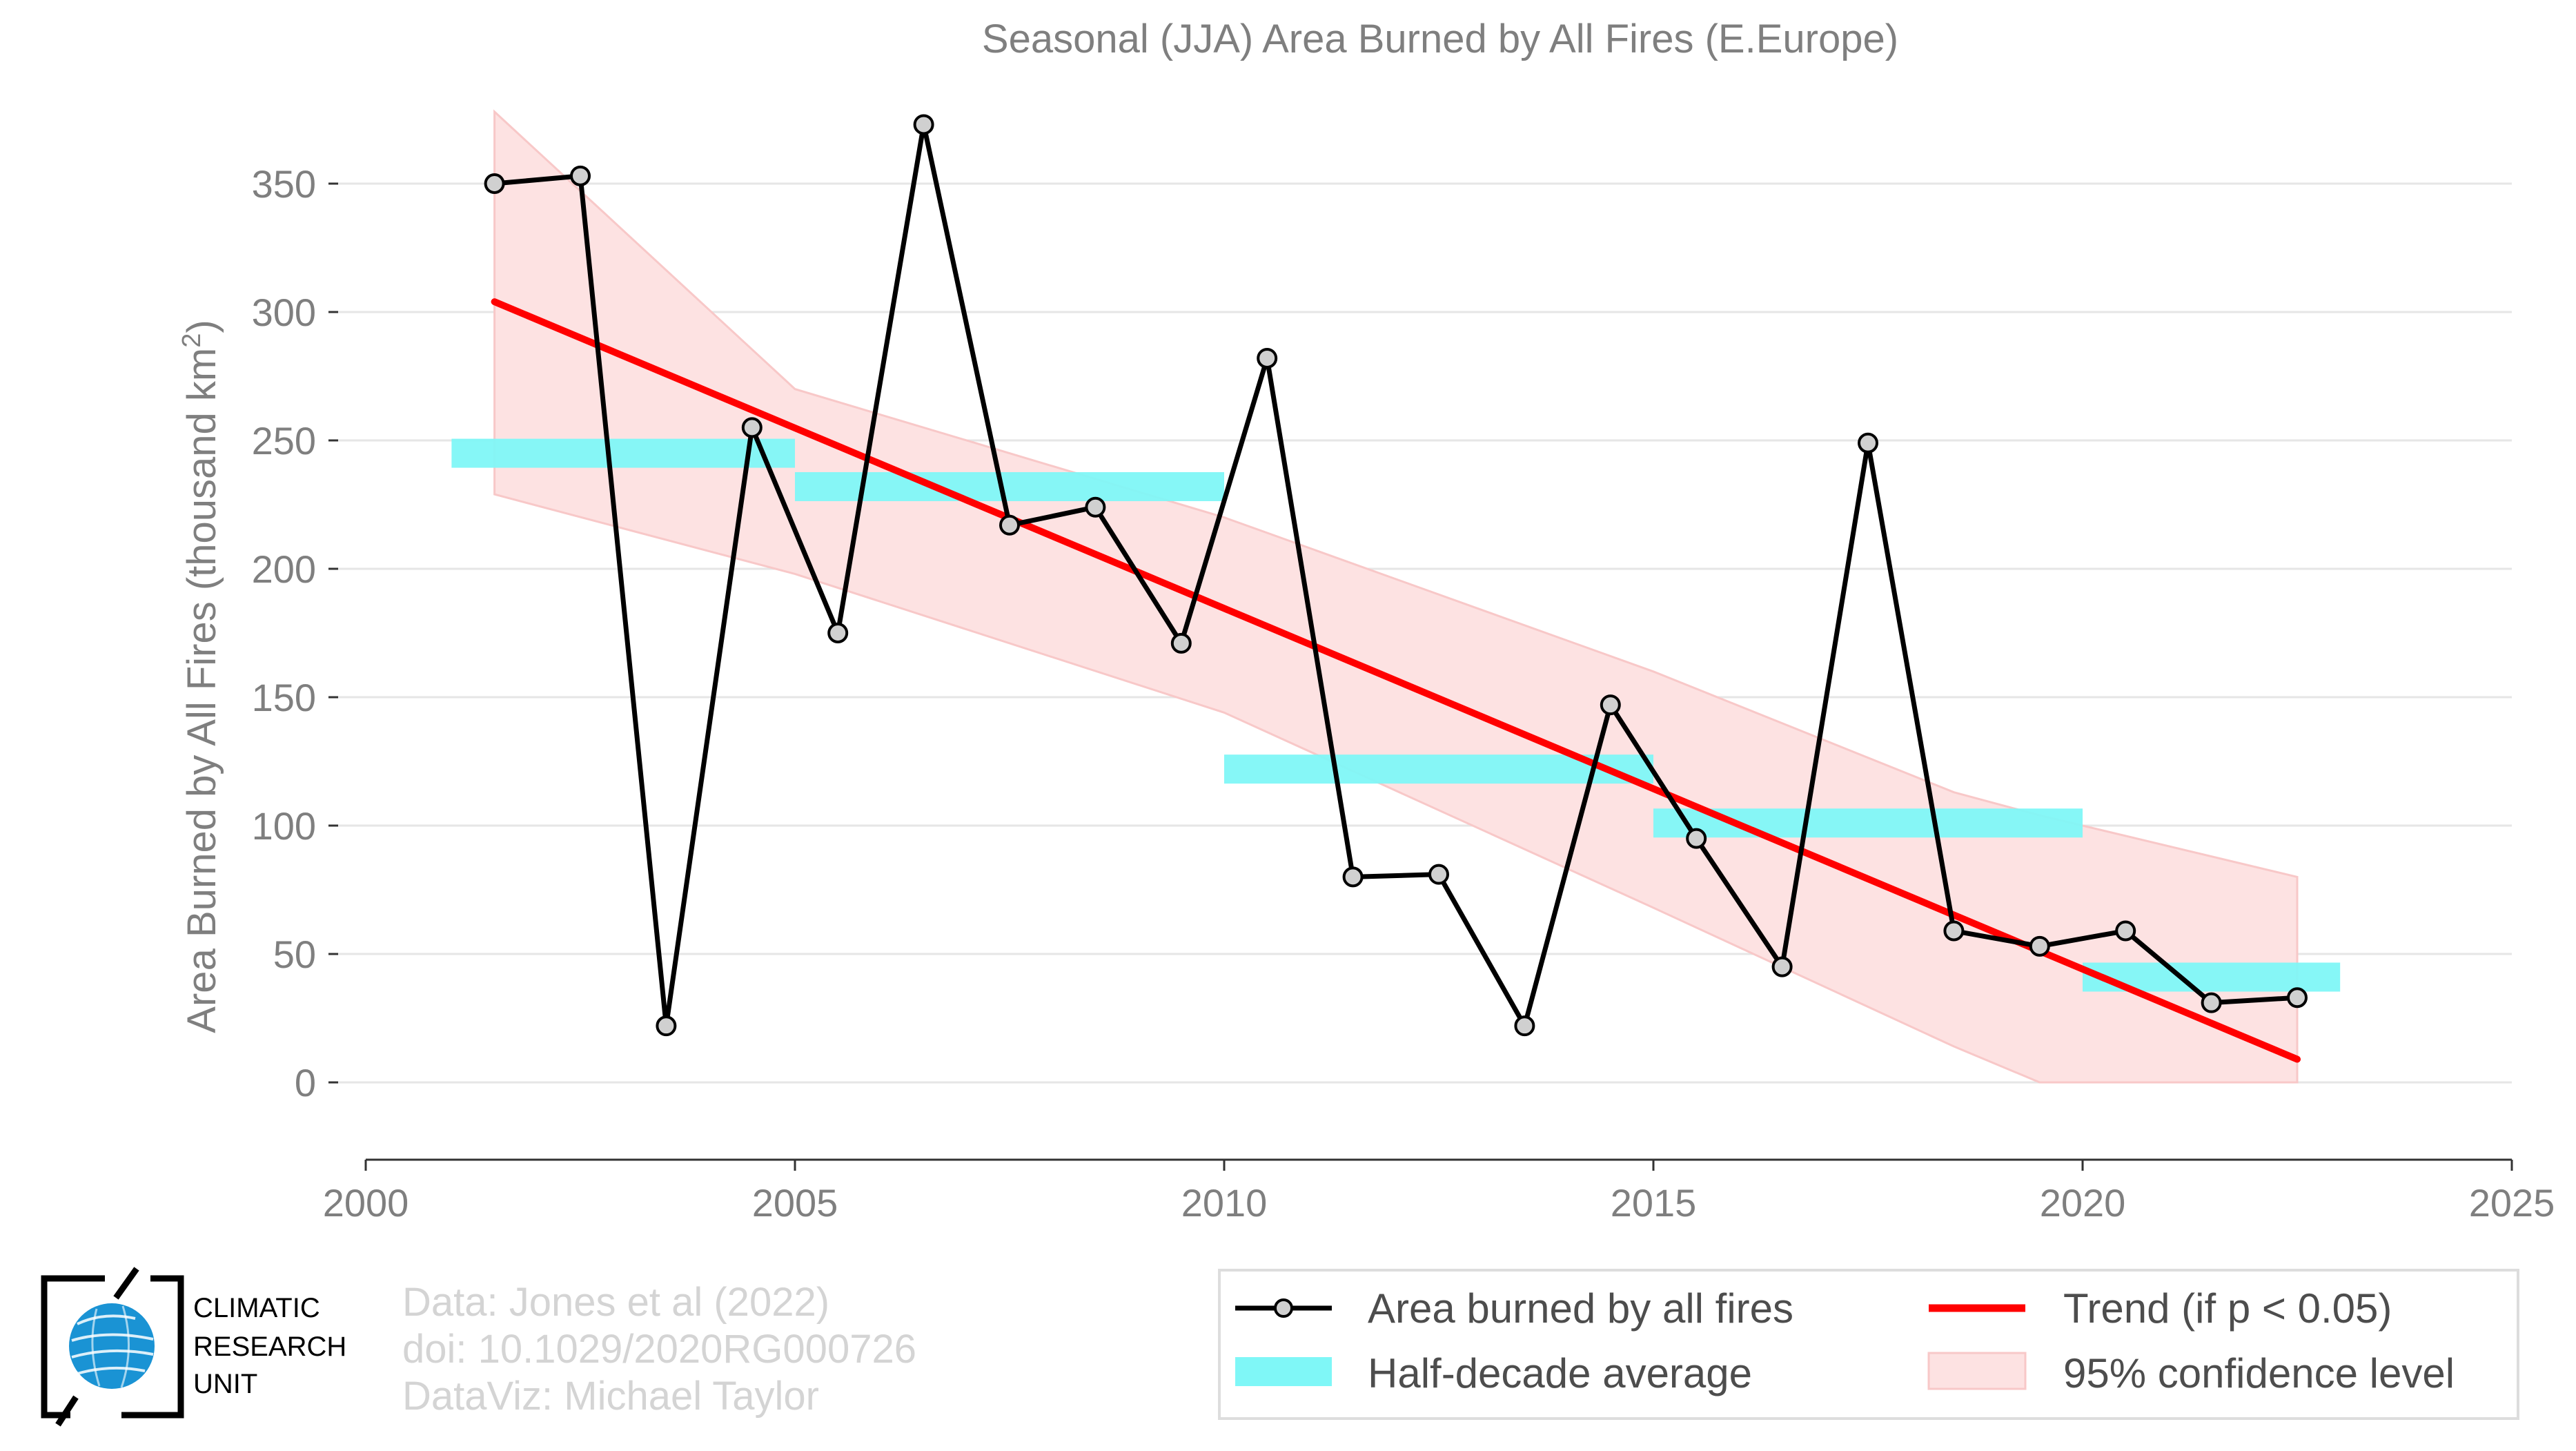  What do you see at coordinates (610, 1397) in the screenshot?
I see `credit-dataviz: DataViz: Michael Taylor` at bounding box center [610, 1397].